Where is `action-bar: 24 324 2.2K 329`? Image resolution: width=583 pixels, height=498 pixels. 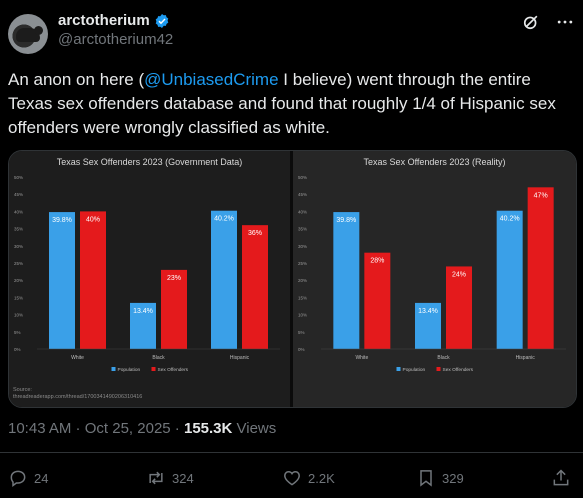 action-bar: 24 324 2.2K 329 is located at coordinates (291, 479).